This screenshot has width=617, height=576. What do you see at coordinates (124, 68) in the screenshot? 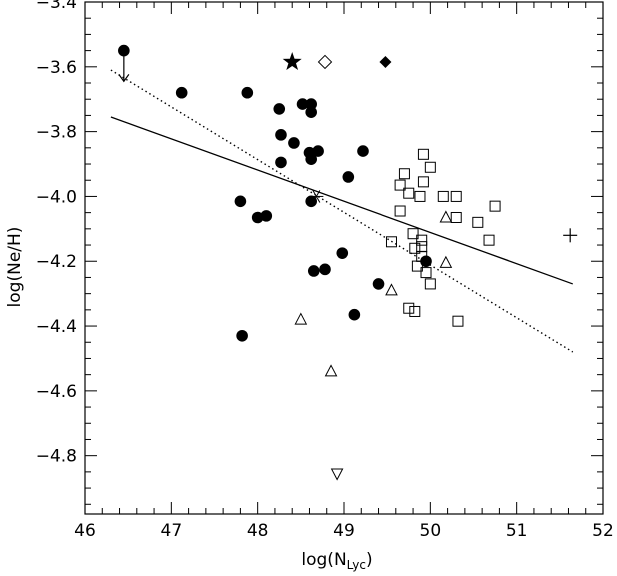
I see `upper-limit-arrow` at bounding box center [124, 68].